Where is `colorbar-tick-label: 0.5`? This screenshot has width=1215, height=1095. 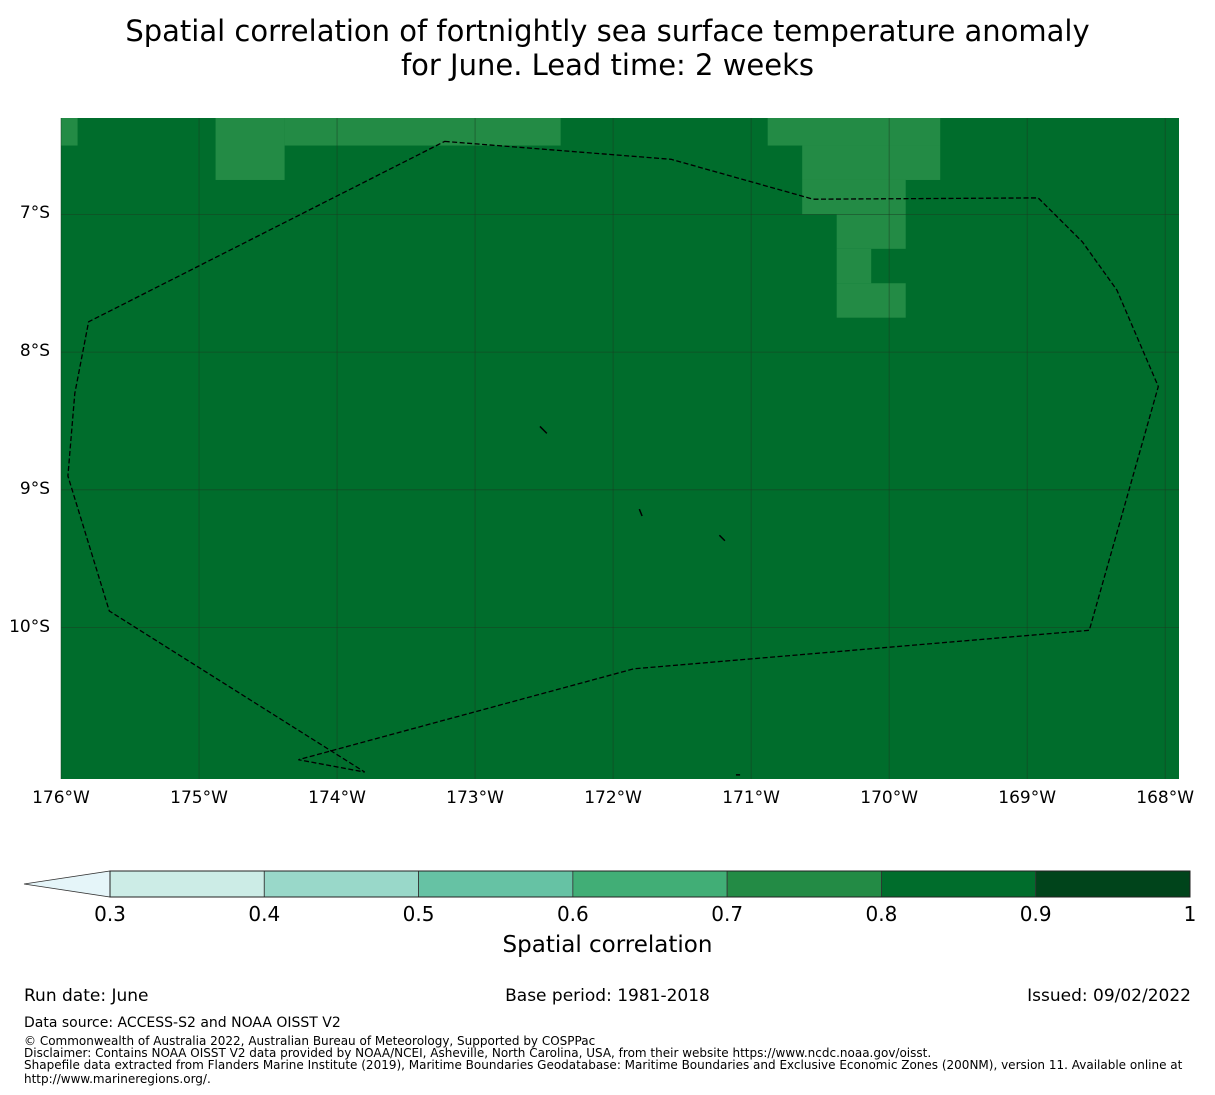
colorbar-tick-label: 0.5 is located at coordinates (418, 914).